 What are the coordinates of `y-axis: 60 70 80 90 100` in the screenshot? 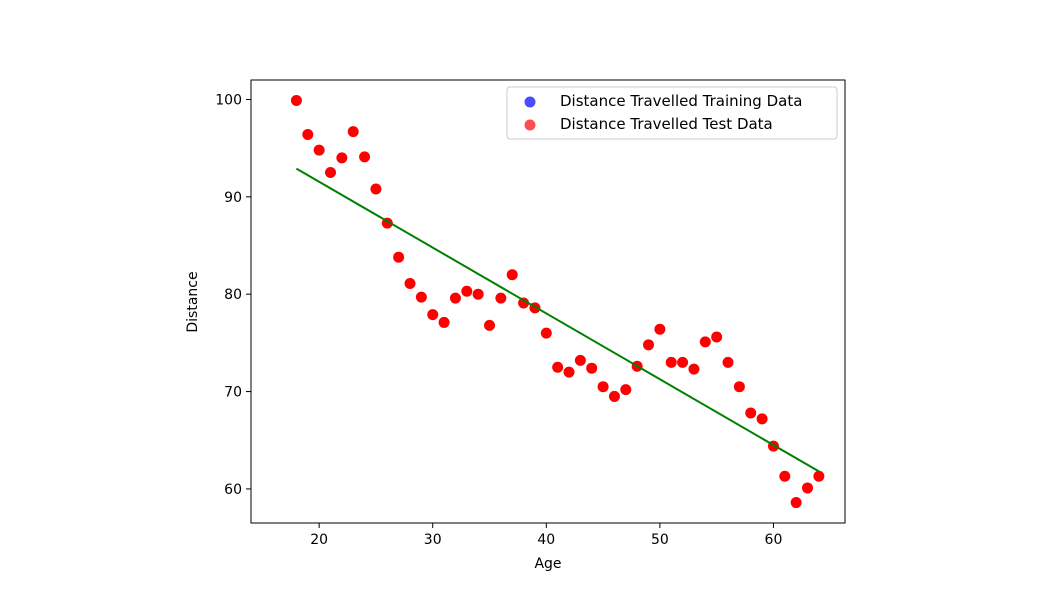 It's located at (233, 295).